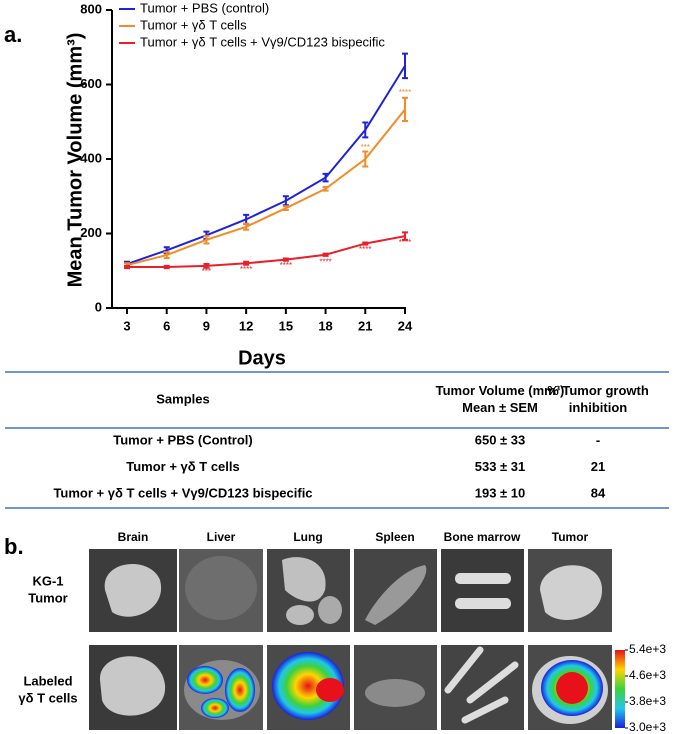 The height and width of the screenshot is (734, 674). What do you see at coordinates (262, 358) in the screenshot?
I see `x-axis-label: Days` at bounding box center [262, 358].